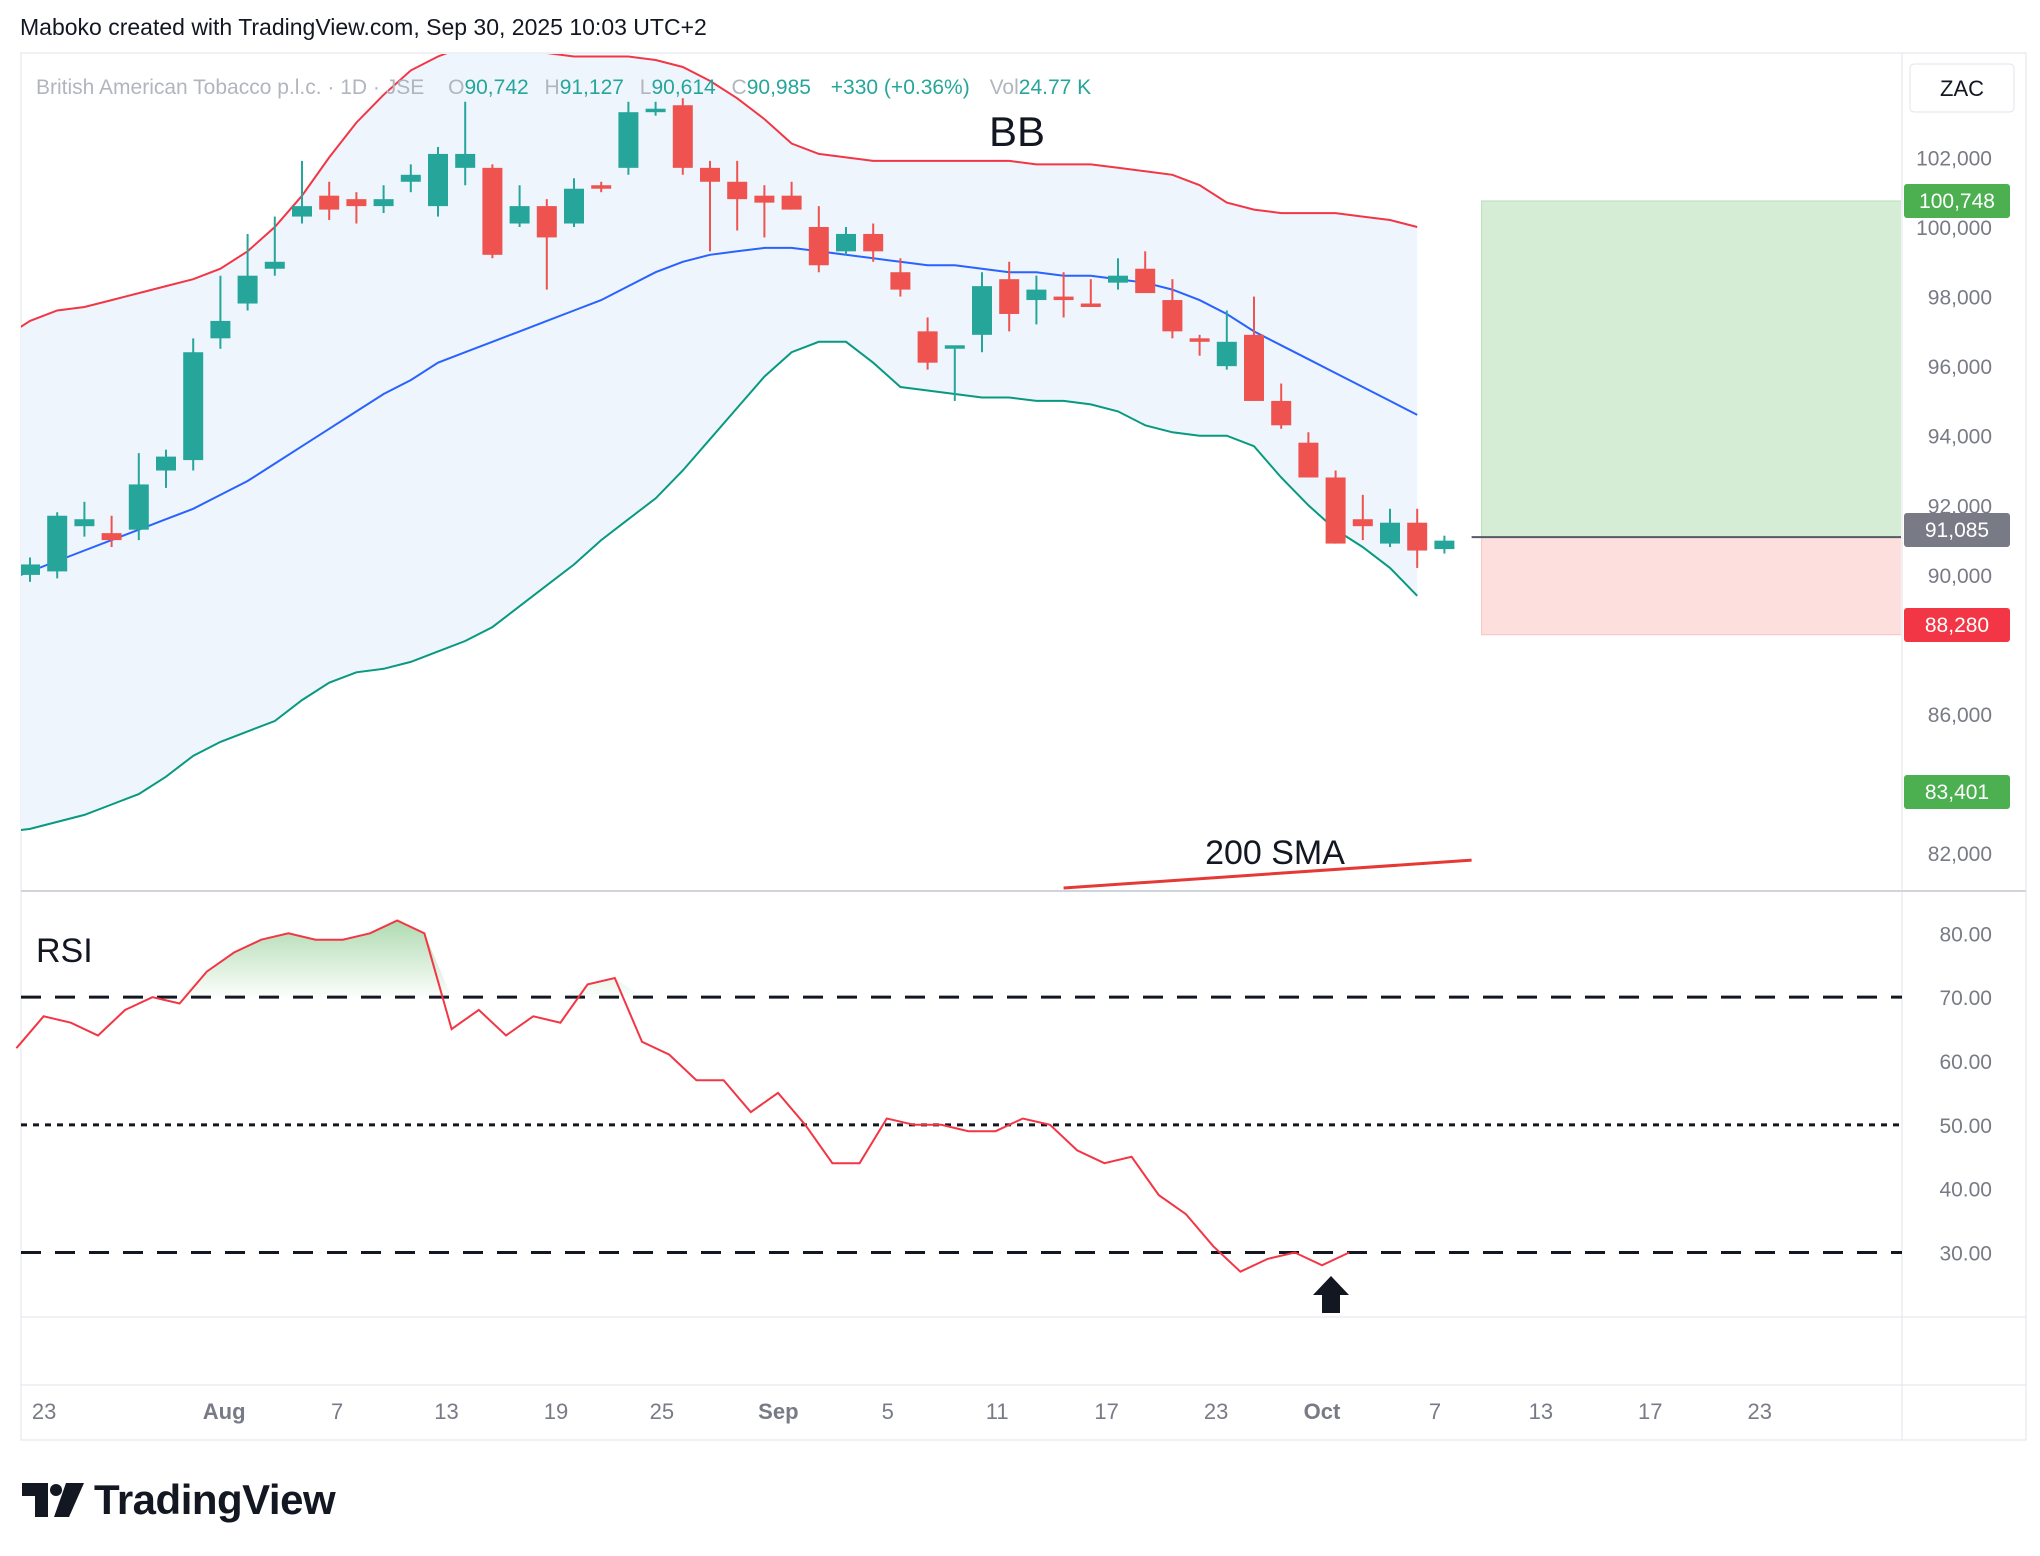 This screenshot has width=2040, height=1556. What do you see at coordinates (1965, 934) in the screenshot?
I see `rsi-tick-label: 80.00` at bounding box center [1965, 934].